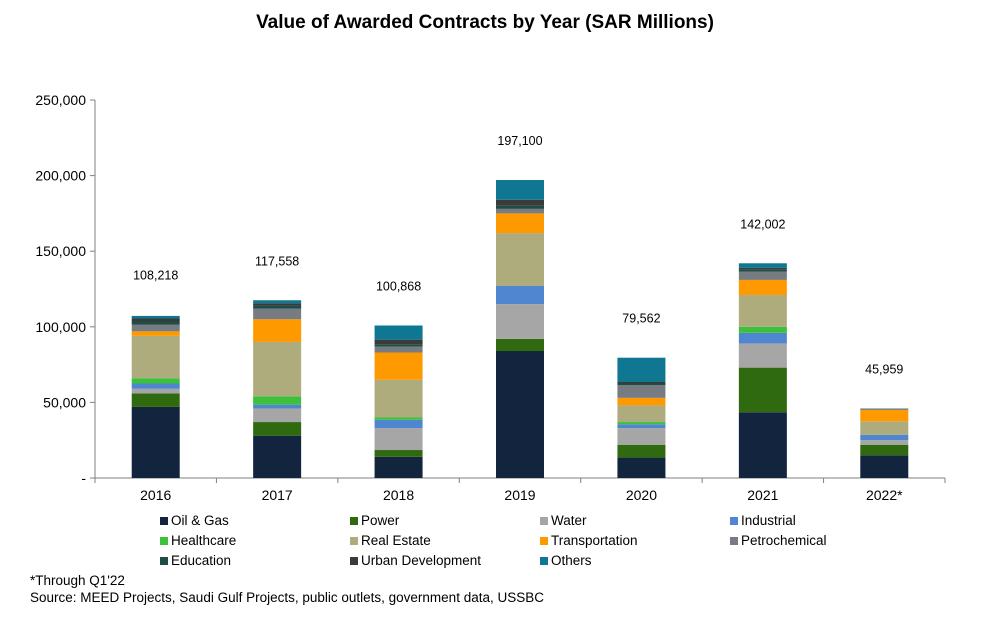  Describe the element at coordinates (83, 478) in the screenshot. I see `y-tick-label: -` at that location.